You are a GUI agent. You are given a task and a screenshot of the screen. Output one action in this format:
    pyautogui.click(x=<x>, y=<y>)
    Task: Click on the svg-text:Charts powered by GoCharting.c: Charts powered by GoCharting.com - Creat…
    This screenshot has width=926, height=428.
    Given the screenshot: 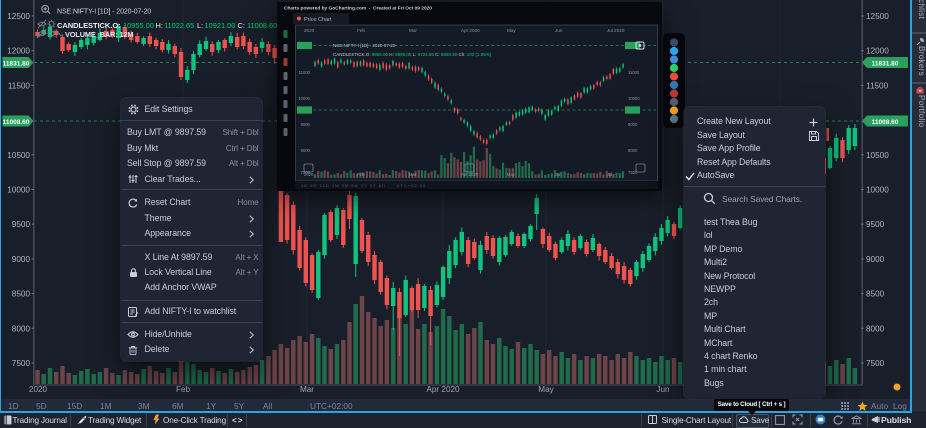 What is the action you would take?
    pyautogui.click(x=358, y=9)
    